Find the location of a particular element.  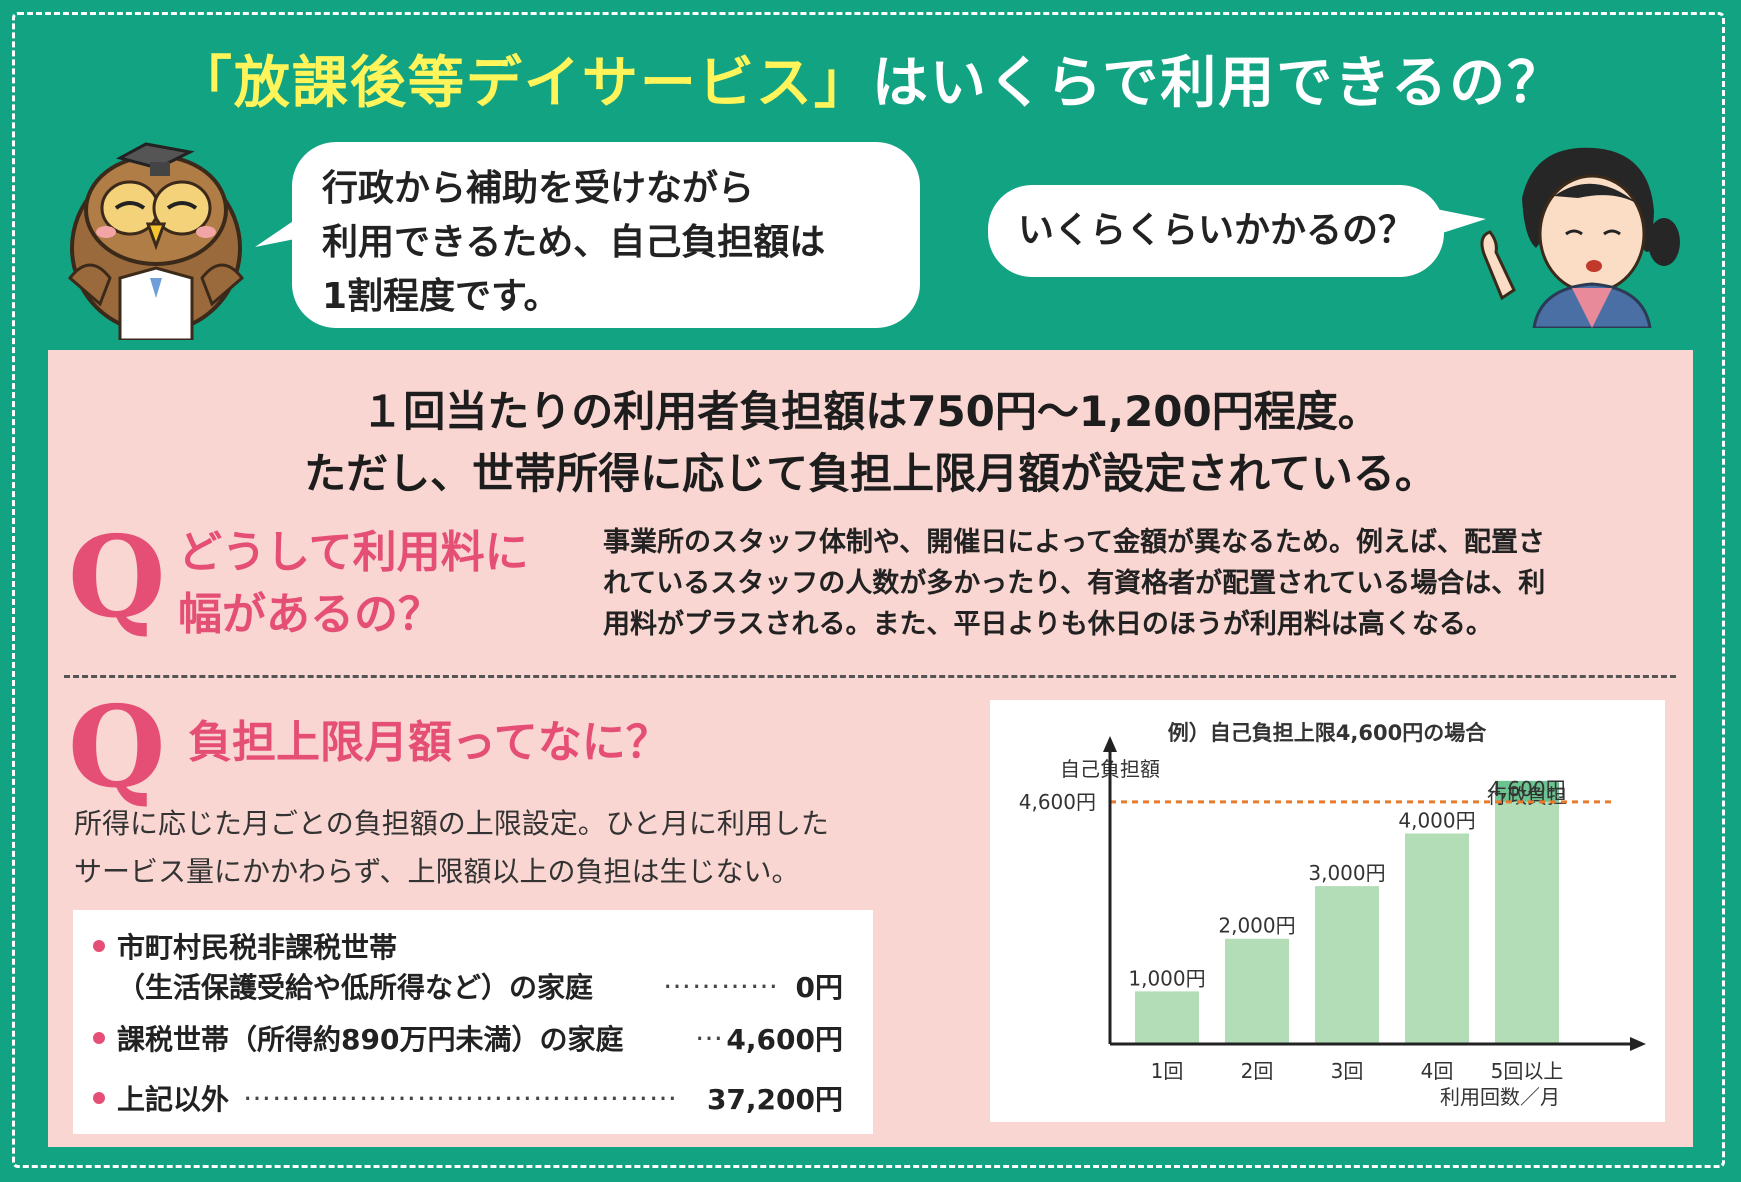

excess-label: 行政負担 is located at coordinates (1527, 796).